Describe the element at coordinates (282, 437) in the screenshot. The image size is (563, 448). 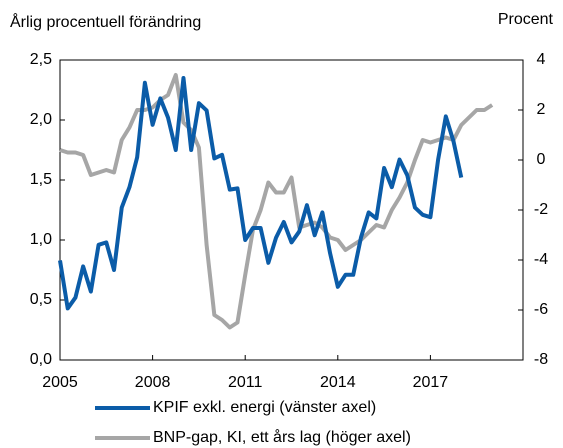
I see `legend-label: BNP-gap, KI, ett års lag (höger axel)` at that location.